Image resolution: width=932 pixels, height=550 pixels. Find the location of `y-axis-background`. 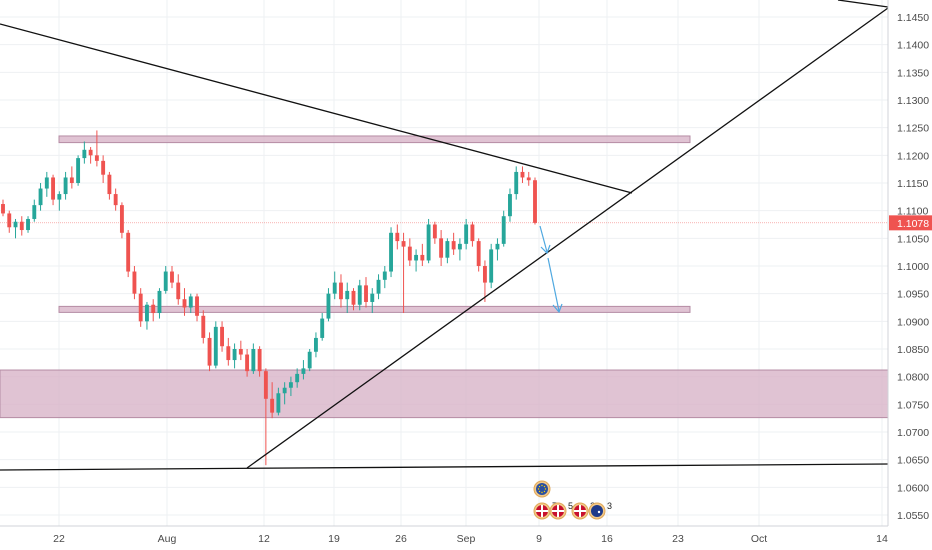

y-axis-background is located at coordinates (910, 275).